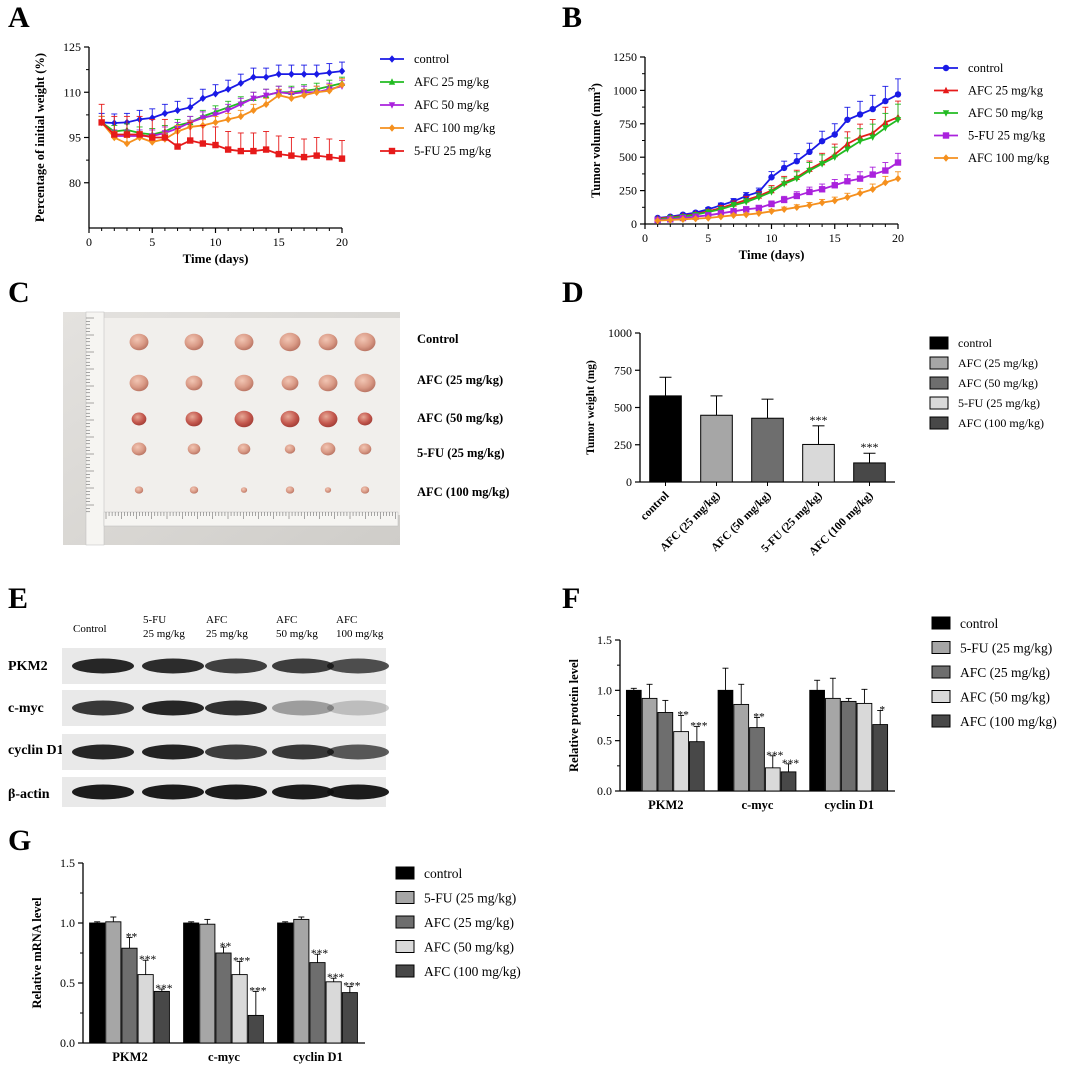 This screenshot has width=1065, height=1069. I want to click on x-axis-title: Time (days), so click(216, 258).